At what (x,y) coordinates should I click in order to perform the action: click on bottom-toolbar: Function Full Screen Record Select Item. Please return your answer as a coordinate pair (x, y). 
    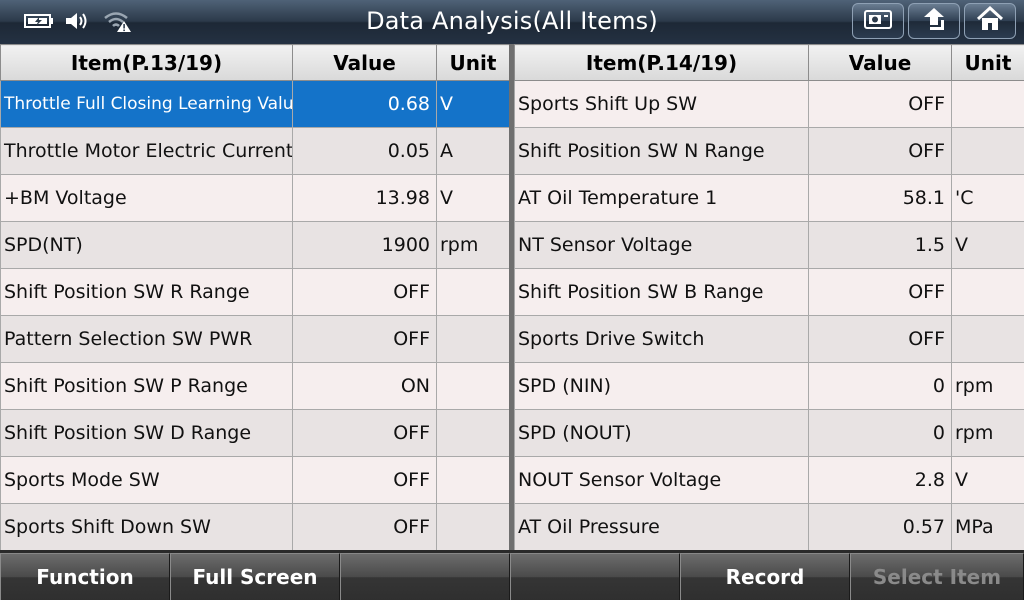
    Looking at the image, I should click on (512, 575).